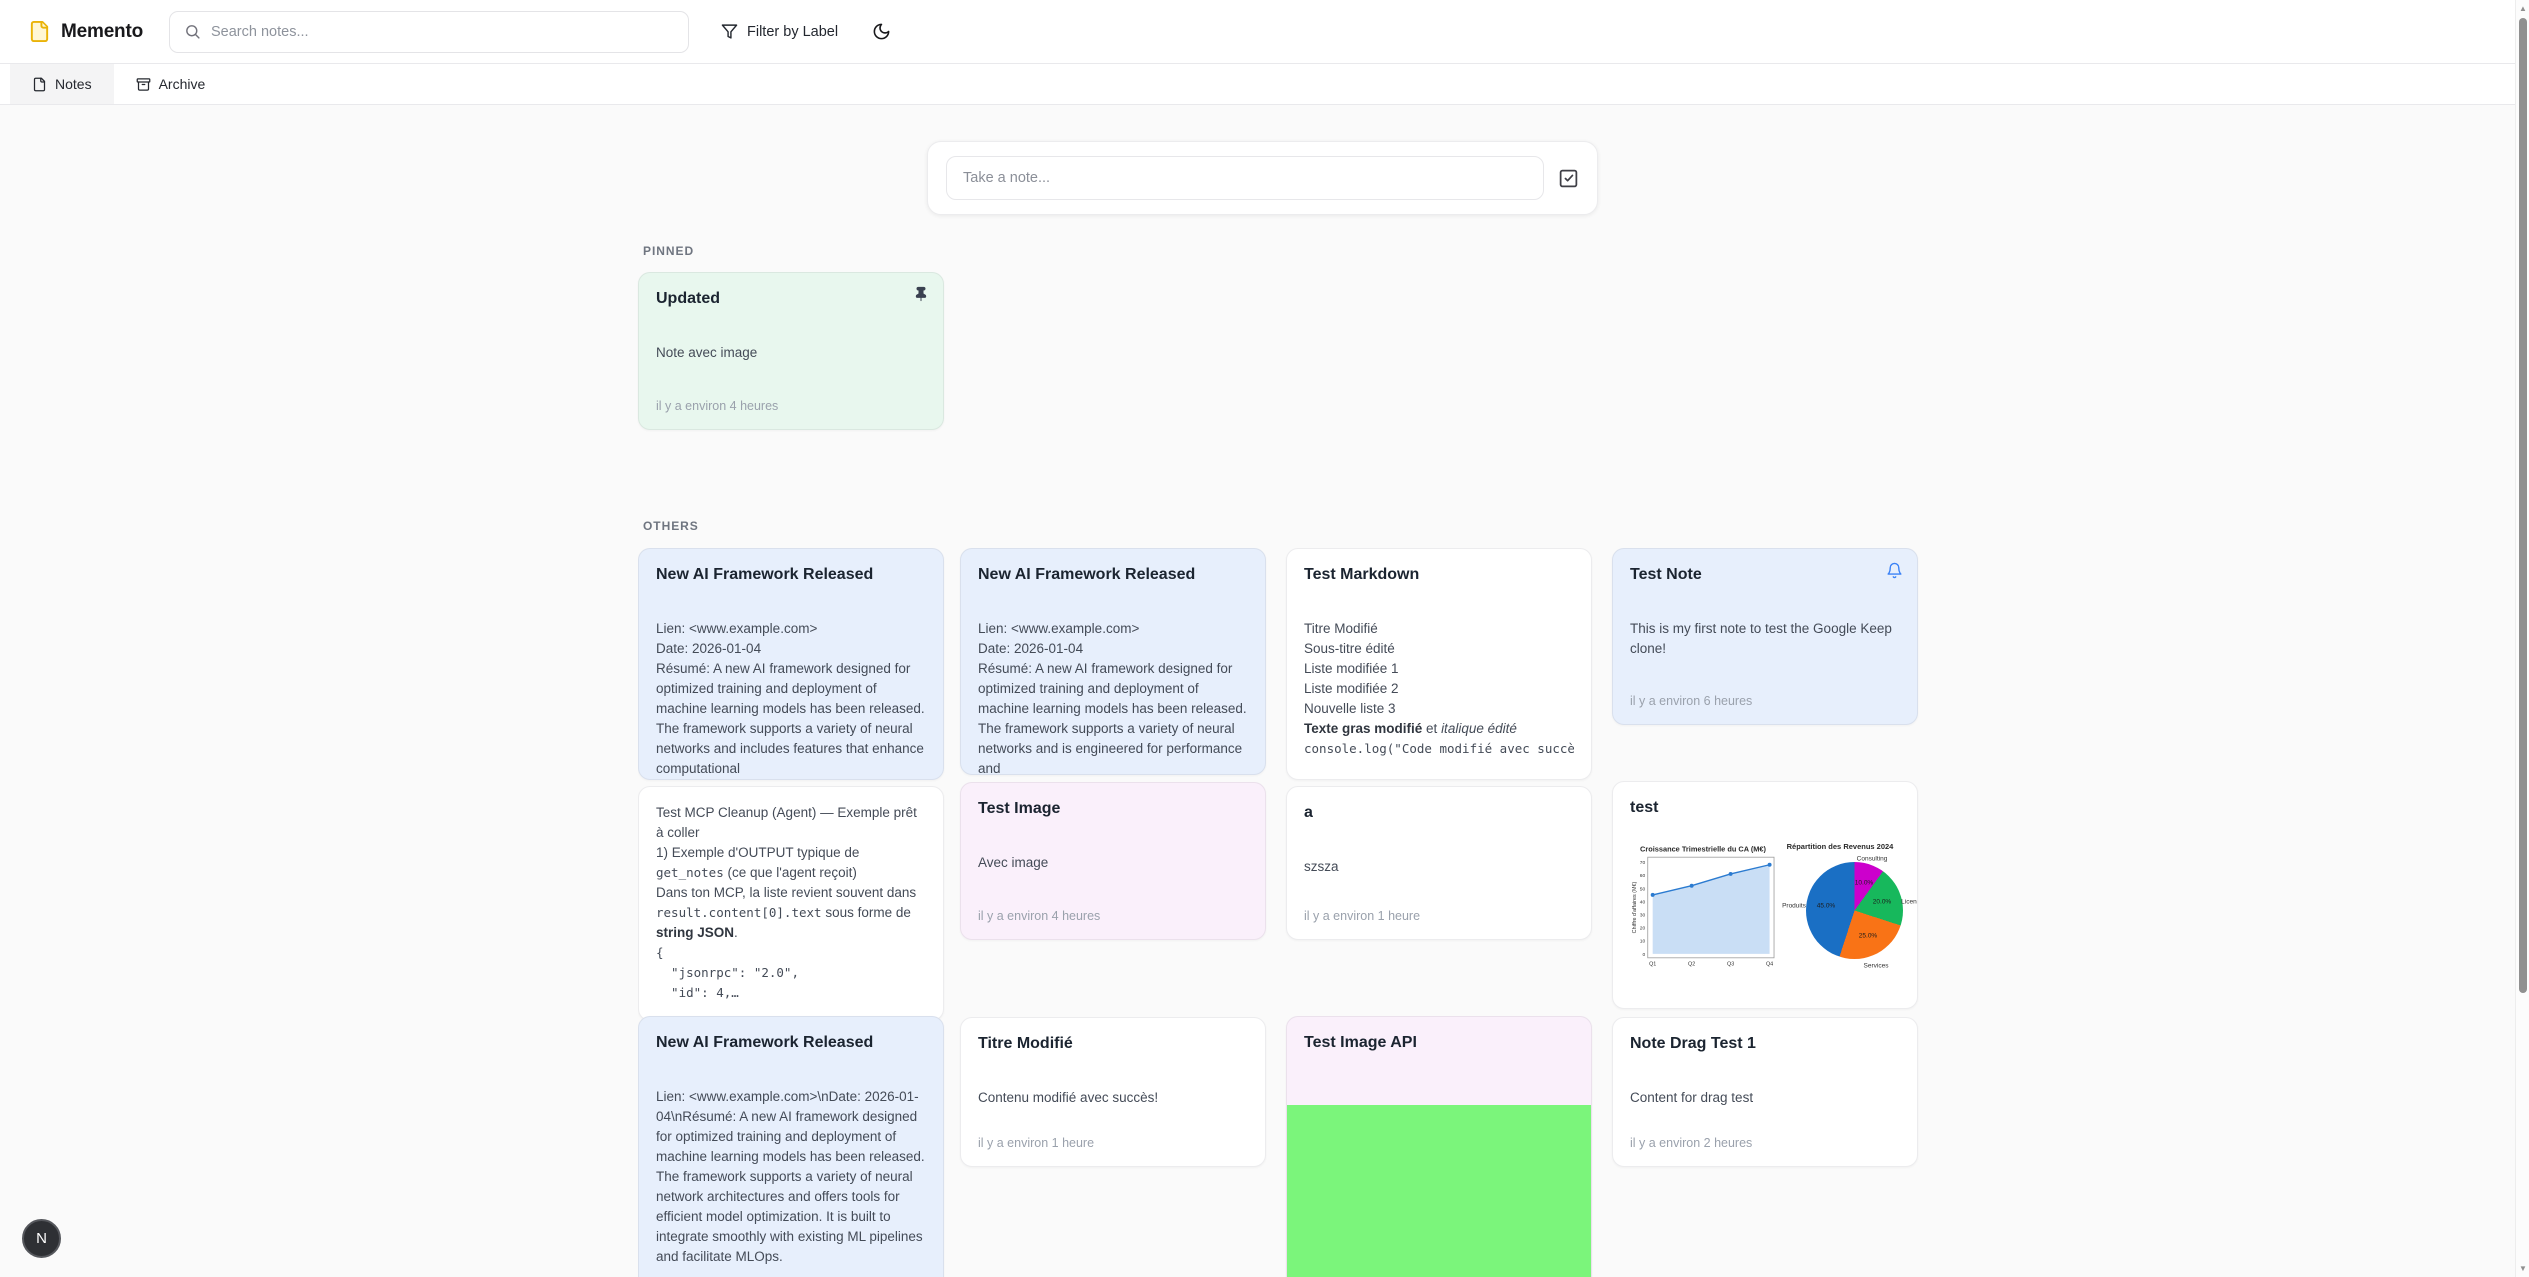  Describe the element at coordinates (1013, 862) in the screenshot. I see `note-body: Avec image` at that location.